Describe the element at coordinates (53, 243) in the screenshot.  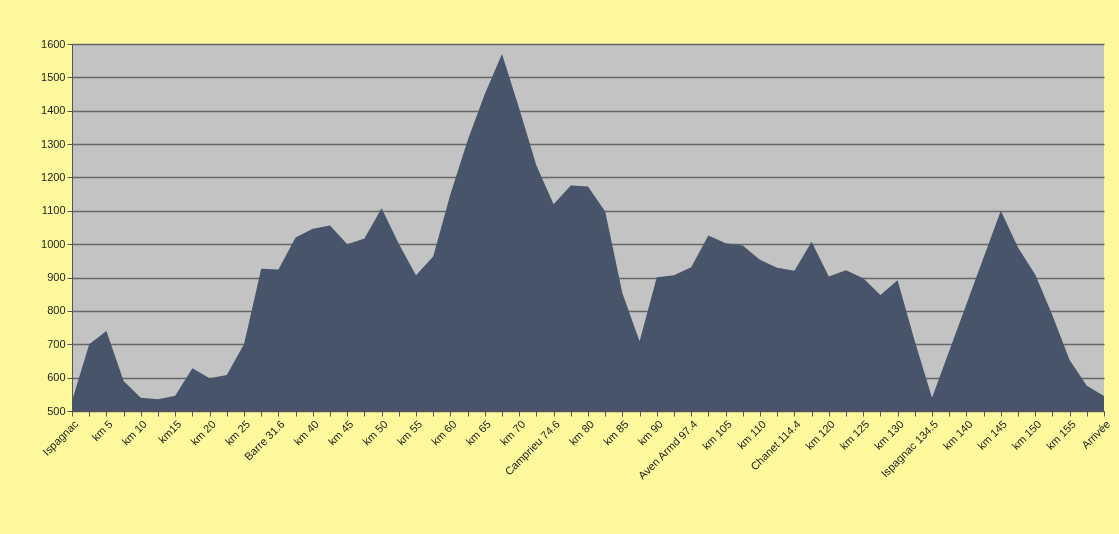
I see `y-tick-label: 1000` at that location.